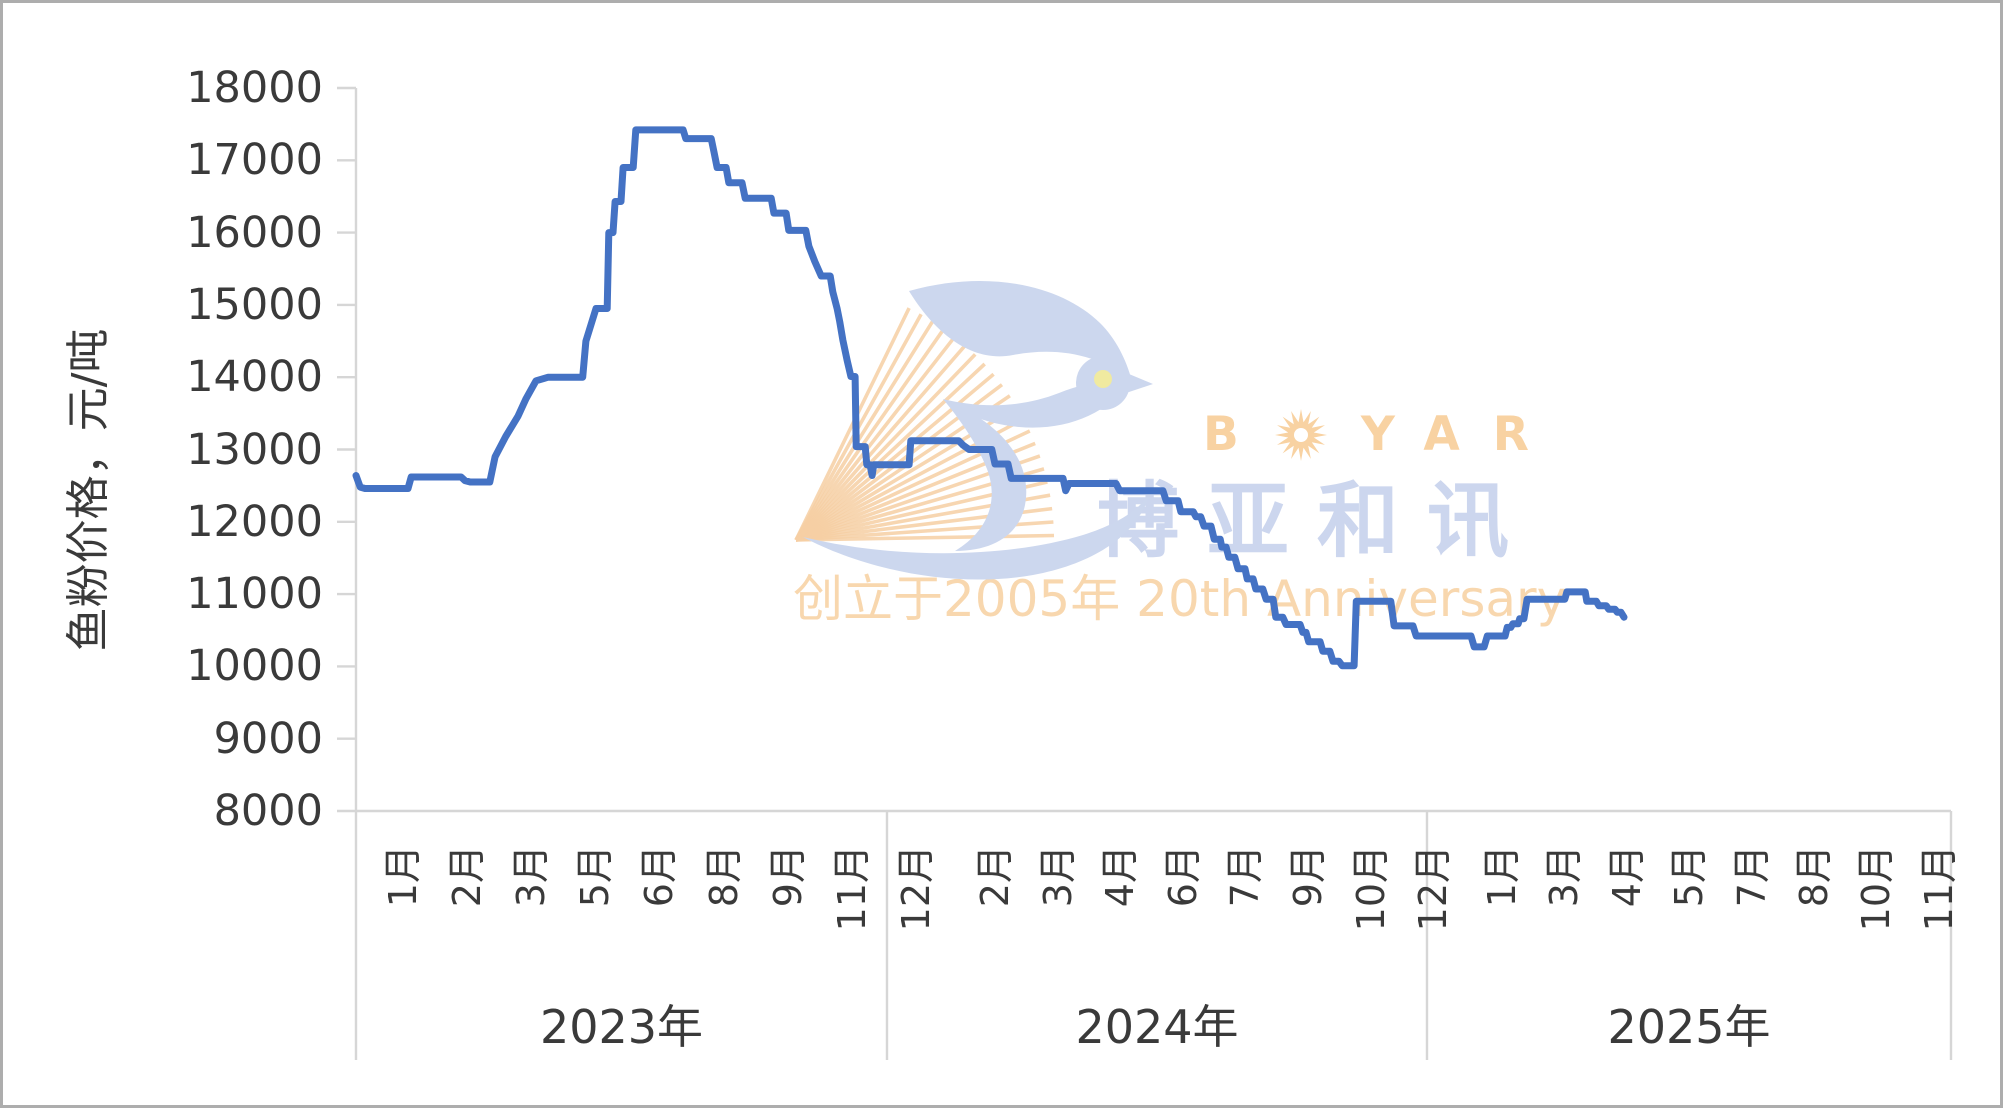  I want to click on boyar-letter-b: B, so click(1222, 434).